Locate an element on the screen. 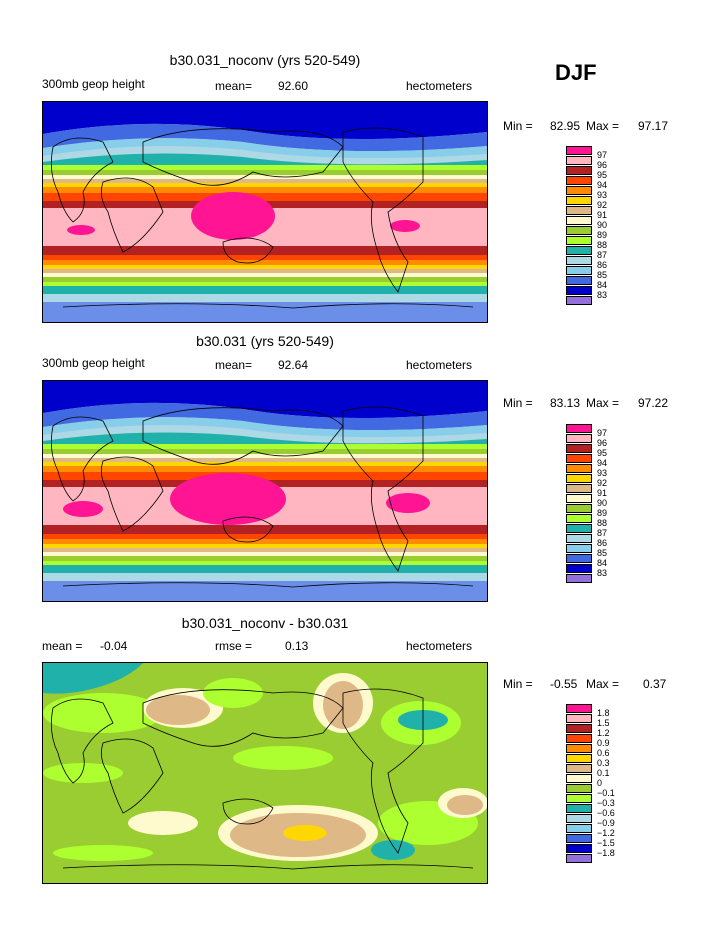 The width and height of the screenshot is (723, 935). panel2-mean-label: mean= is located at coordinates (234, 365).